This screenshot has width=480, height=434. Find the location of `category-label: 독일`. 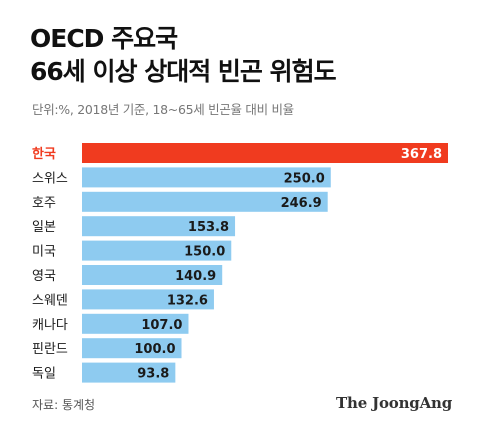

category-label: 독일 is located at coordinates (44, 374).